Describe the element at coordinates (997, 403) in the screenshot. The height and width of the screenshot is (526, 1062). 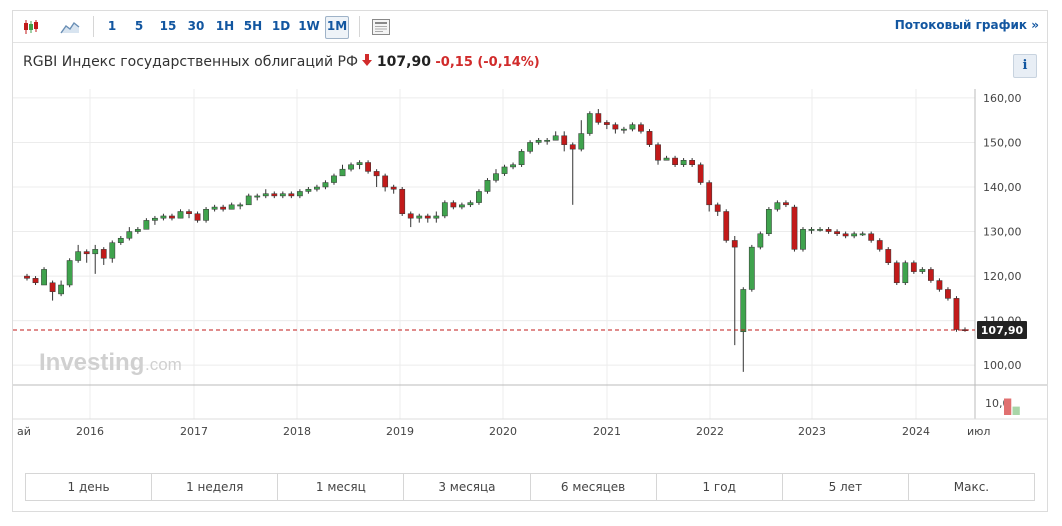
I see `volume-tick-label: 10,0` at that location.